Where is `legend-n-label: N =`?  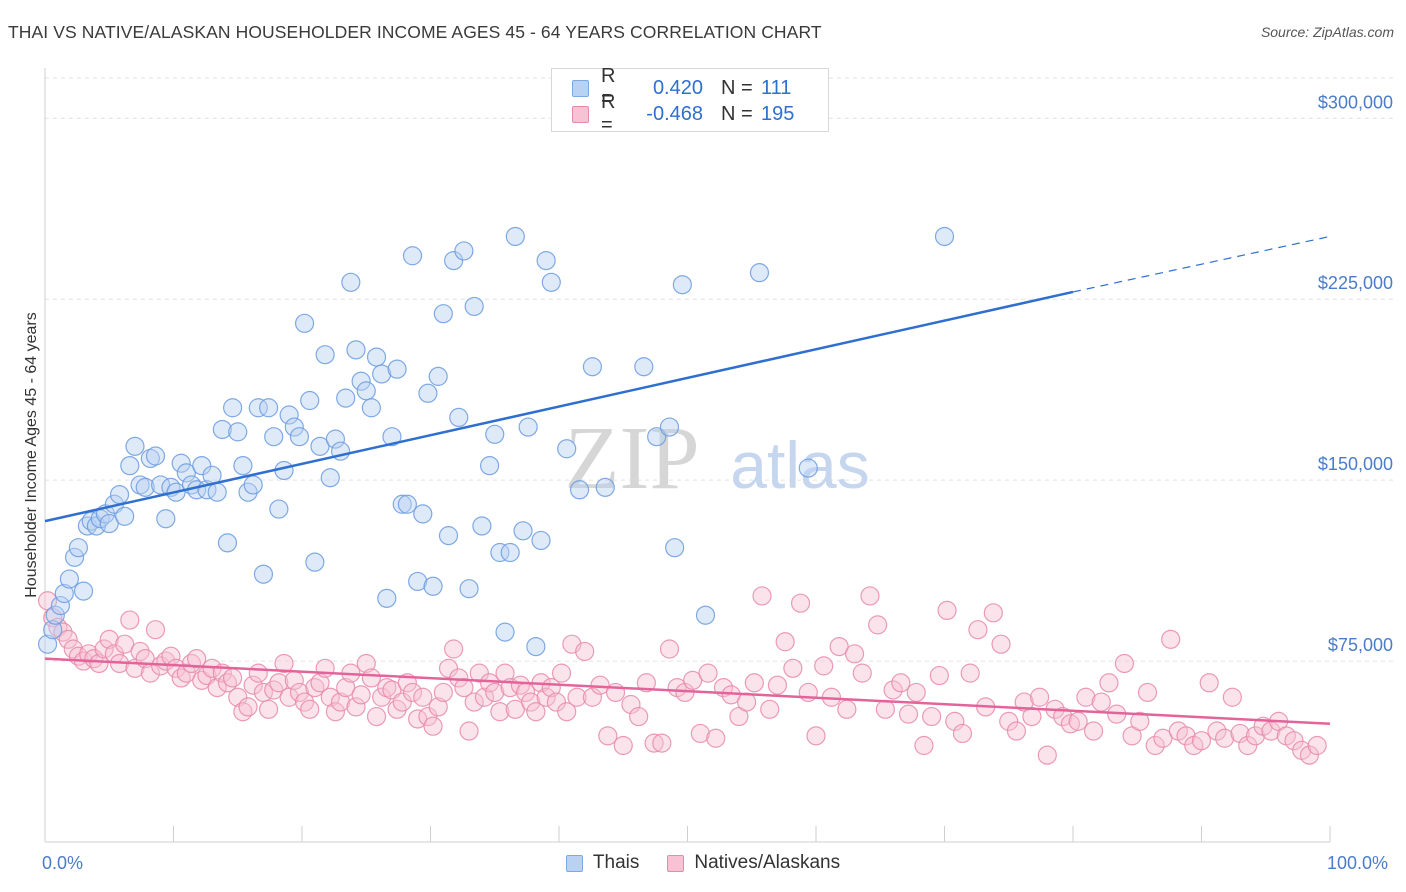 legend-n-label: N = is located at coordinates (737, 87).